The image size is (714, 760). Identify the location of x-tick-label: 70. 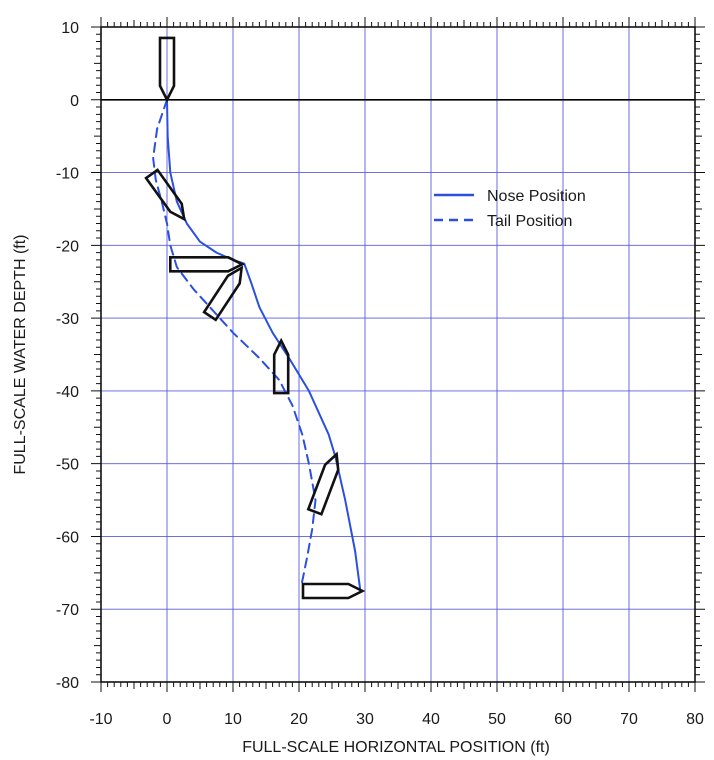
(629, 719).